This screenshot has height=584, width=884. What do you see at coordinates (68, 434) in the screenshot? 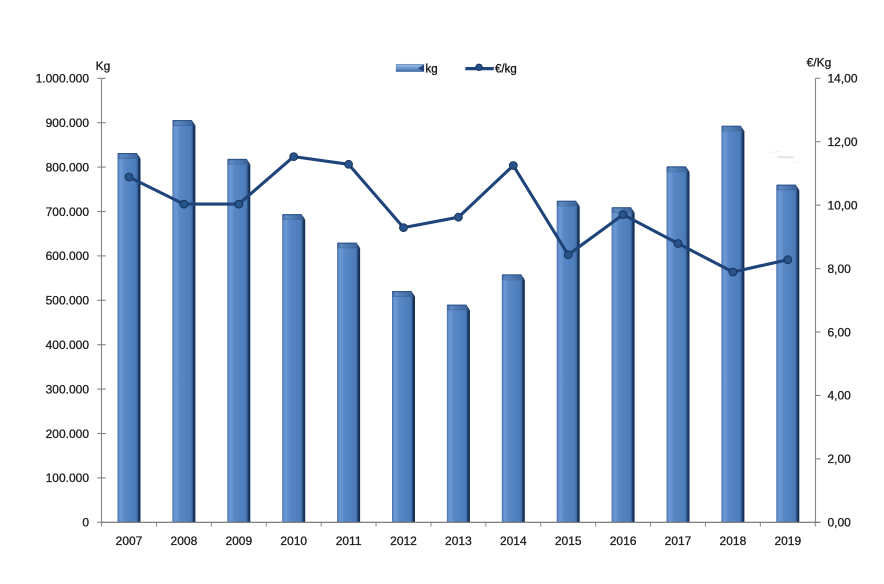
I see `svg-text: 200.000` at bounding box center [68, 434].